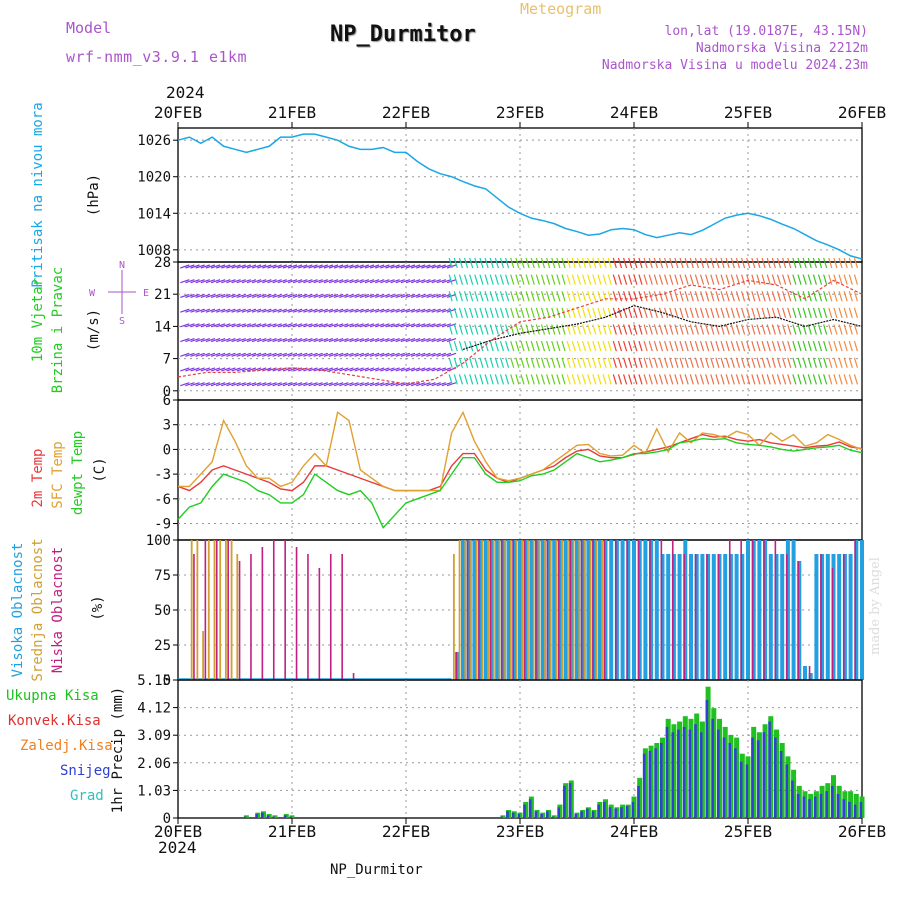 This screenshot has height=900, width=900. Describe the element at coordinates (167, 819) in the screenshot. I see `precip-ytick-label: 0` at that location.